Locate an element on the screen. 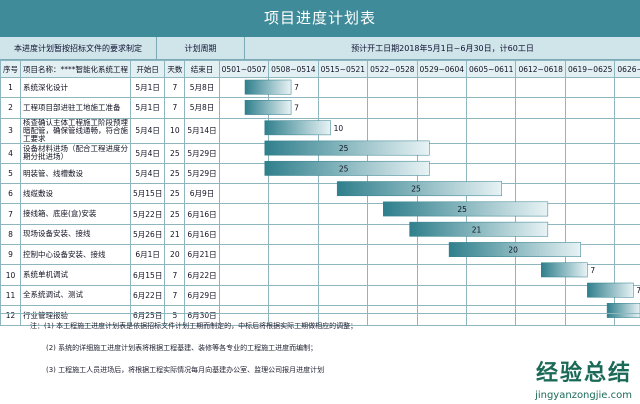 The image size is (640, 404). gantt-bar-label: 10 is located at coordinates (339, 128).